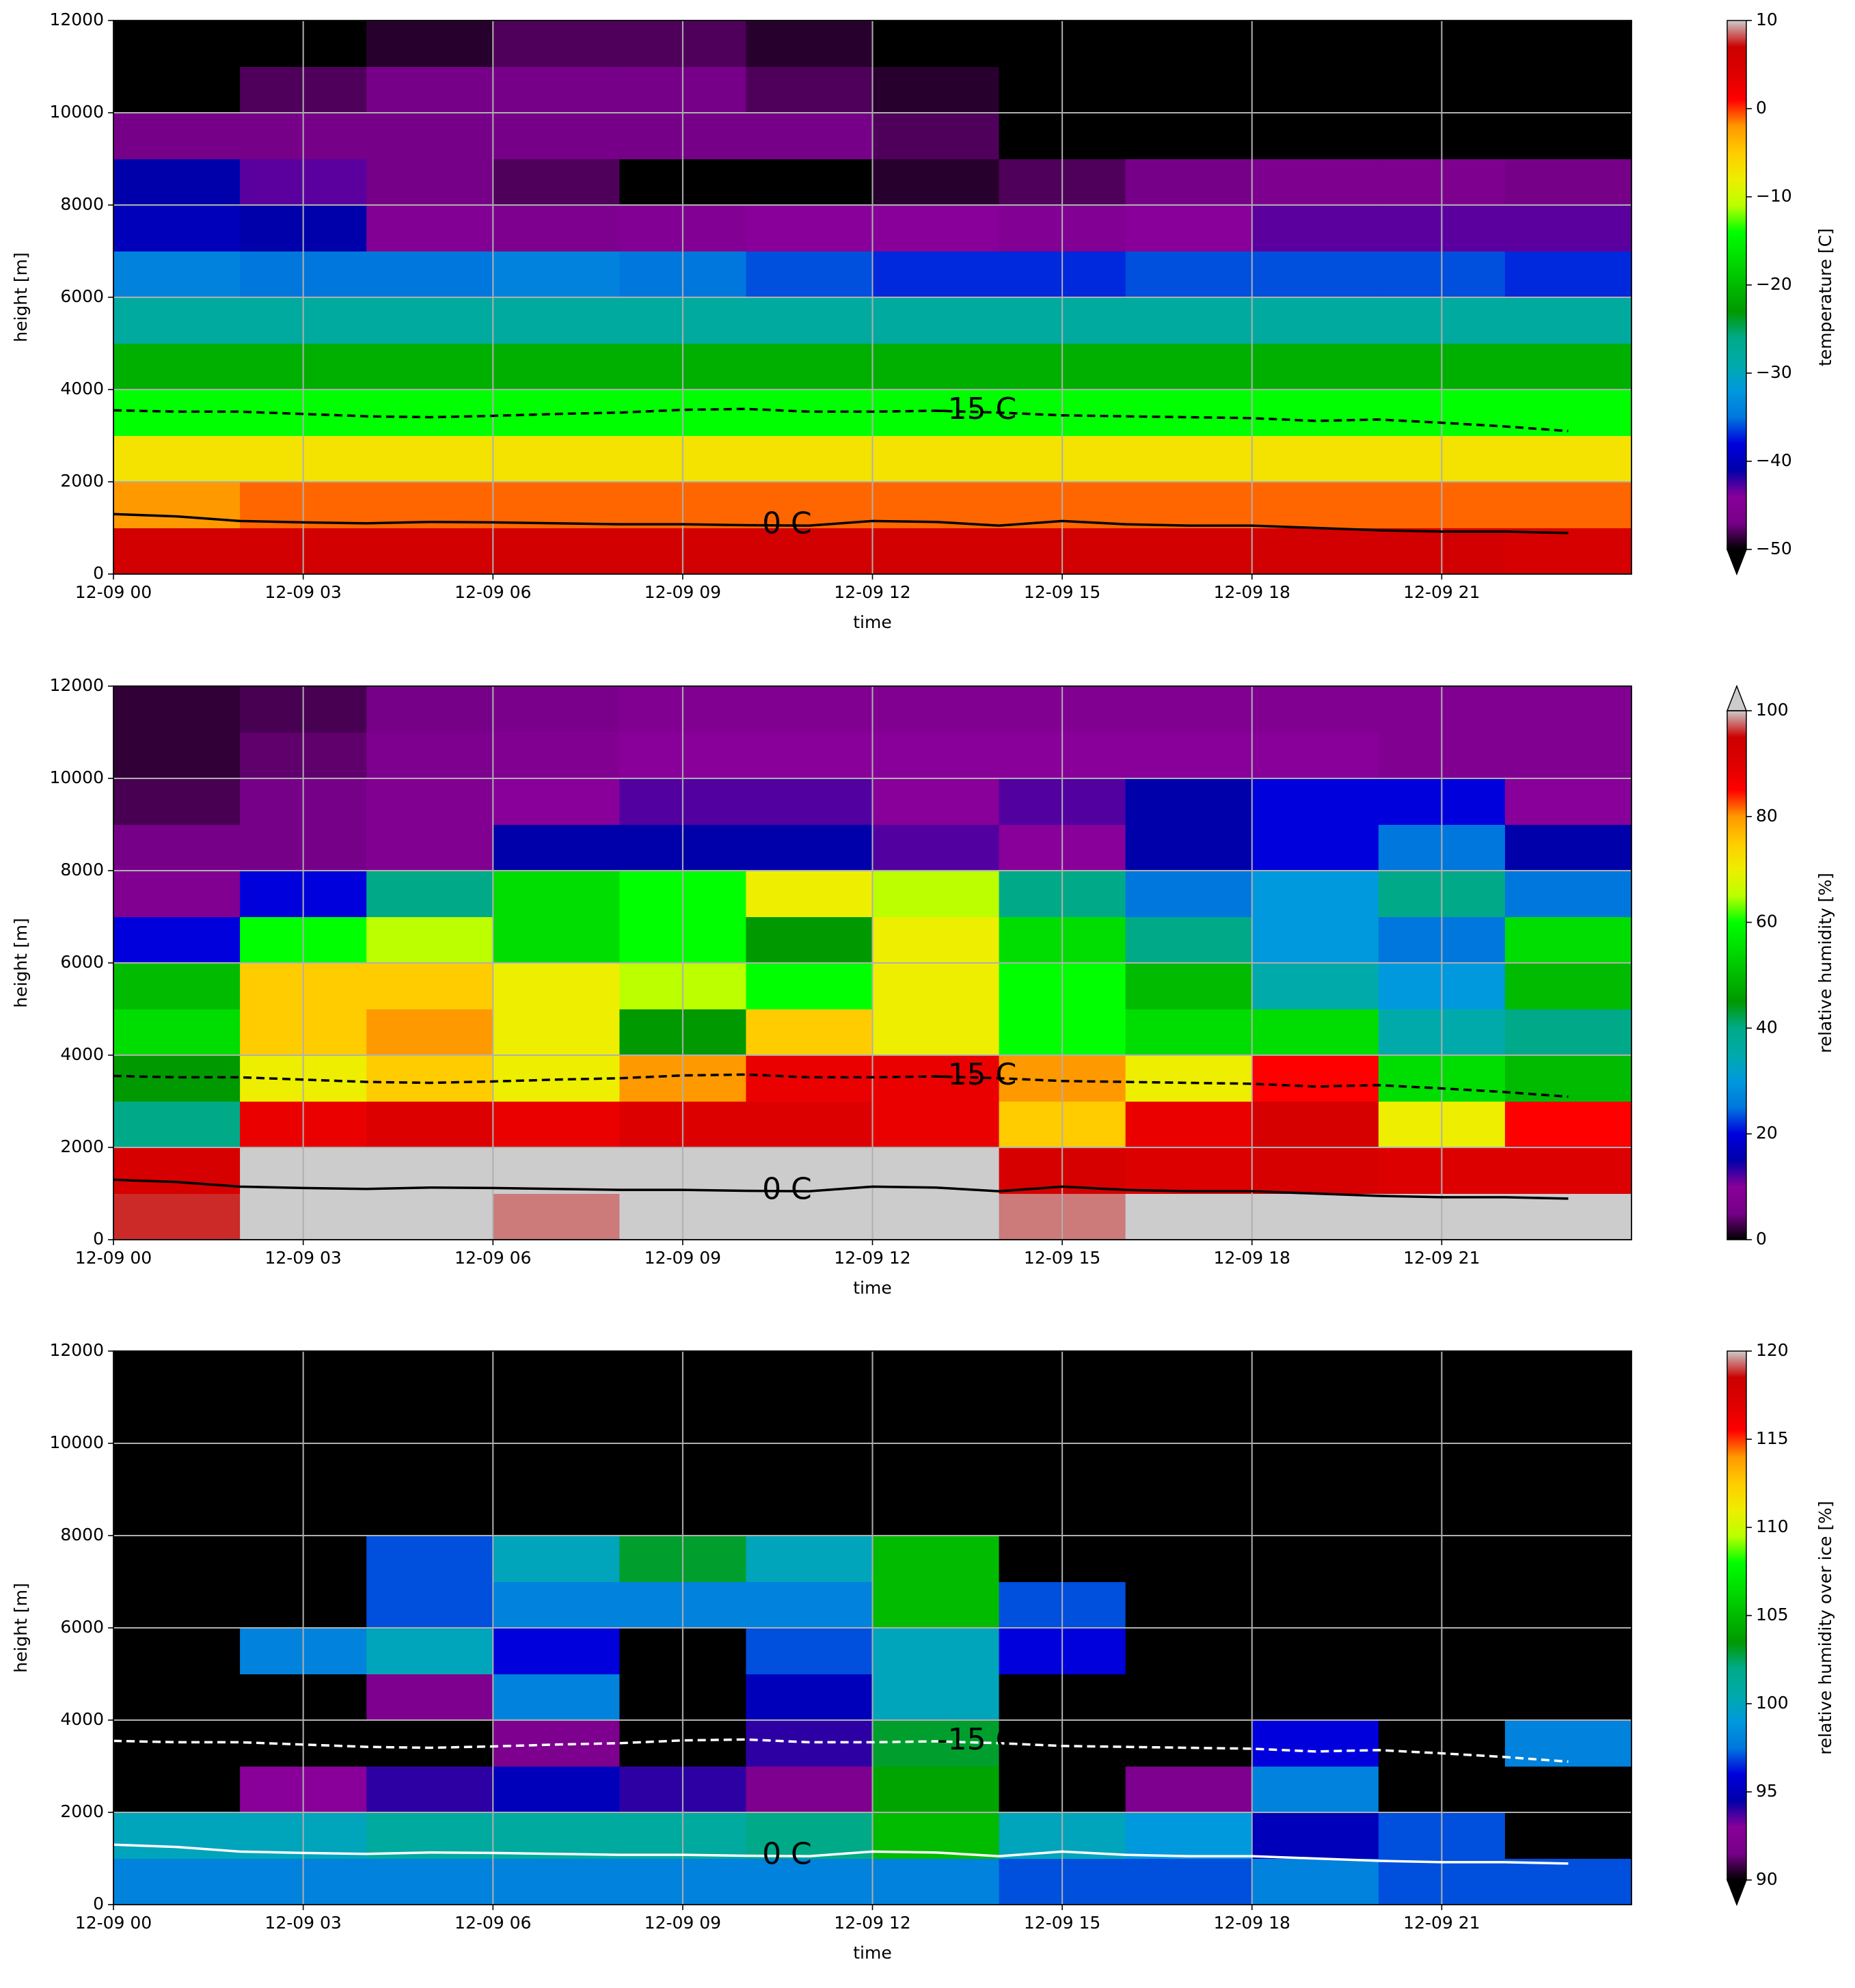 The width and height of the screenshot is (1855, 1988). What do you see at coordinates (1767, 922) in the screenshot?
I see `colorbar-tick-label: 60` at bounding box center [1767, 922].